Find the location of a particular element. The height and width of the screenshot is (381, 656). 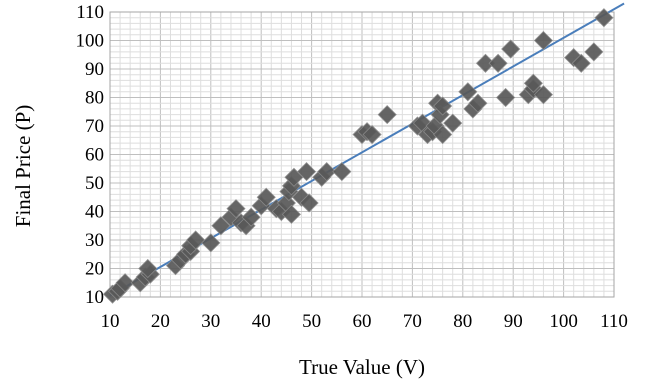

y-tick-label: 60 is located at coordinates (94, 155).